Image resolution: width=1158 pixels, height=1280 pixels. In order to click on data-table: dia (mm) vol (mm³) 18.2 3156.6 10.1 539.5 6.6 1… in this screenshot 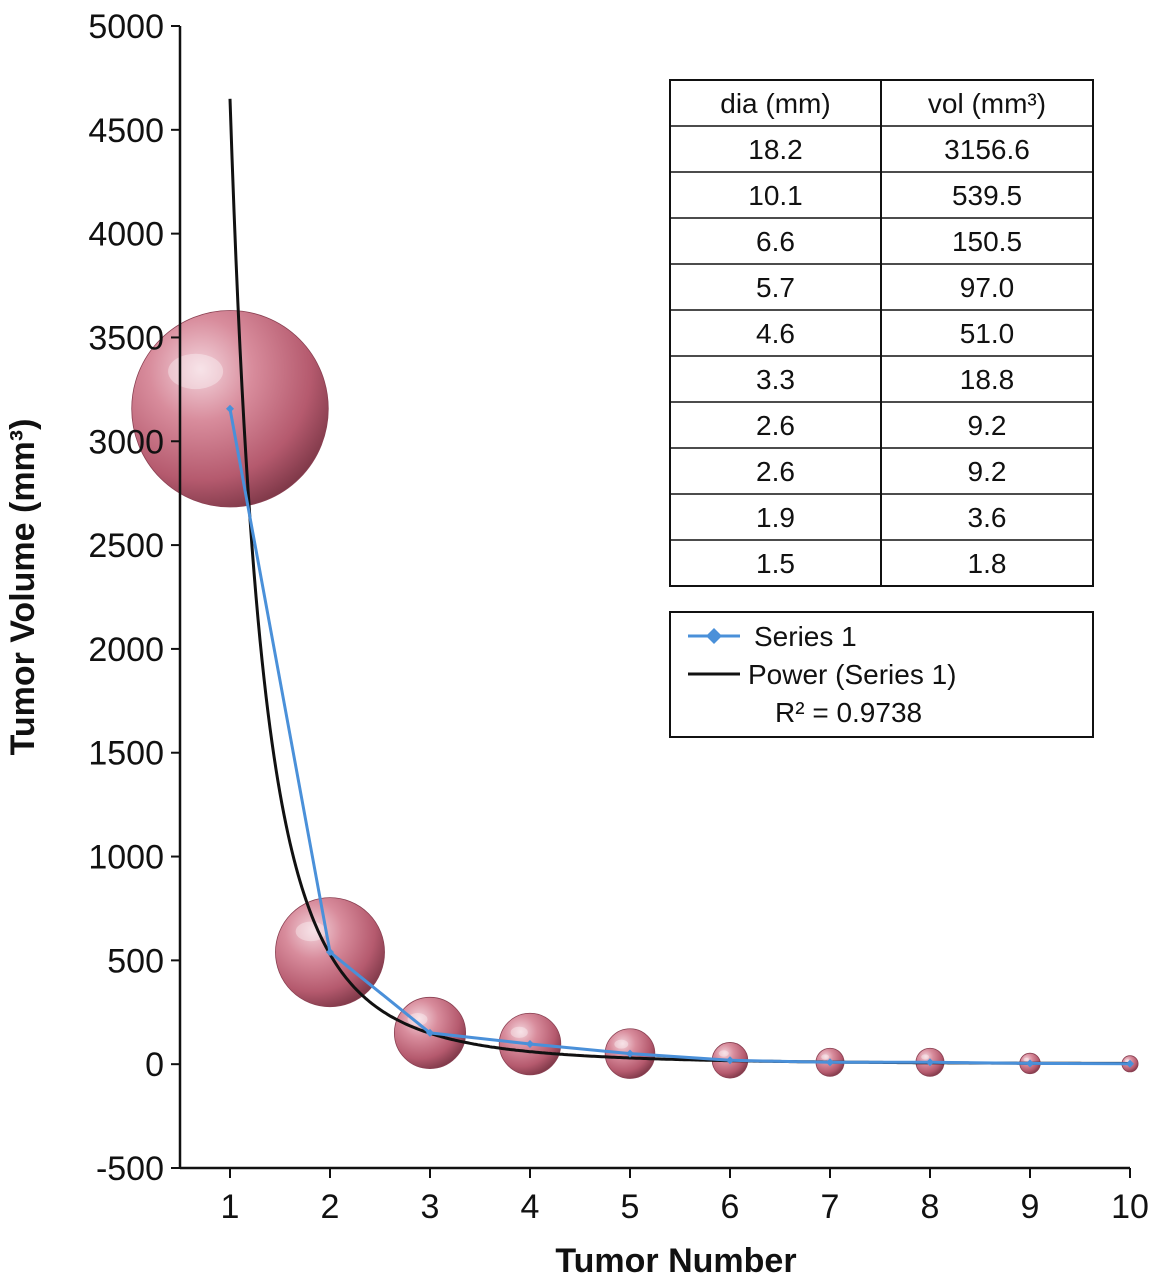, I will do `click(881, 333)`.